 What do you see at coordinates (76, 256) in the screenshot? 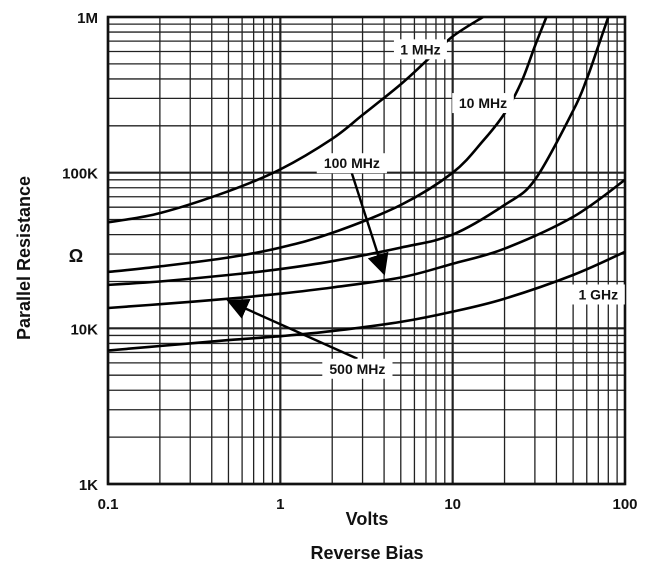
I see `y-axis-unit: Ω` at bounding box center [76, 256].